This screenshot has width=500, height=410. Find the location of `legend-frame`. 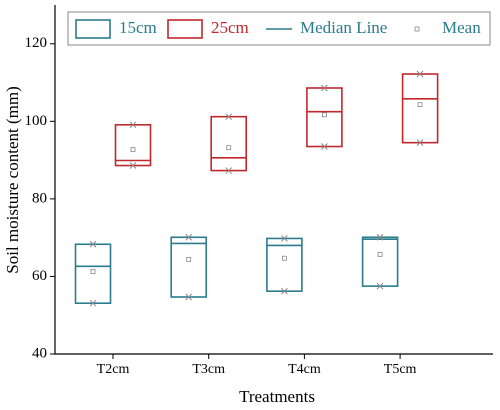

legend-frame is located at coordinates (279, 28).